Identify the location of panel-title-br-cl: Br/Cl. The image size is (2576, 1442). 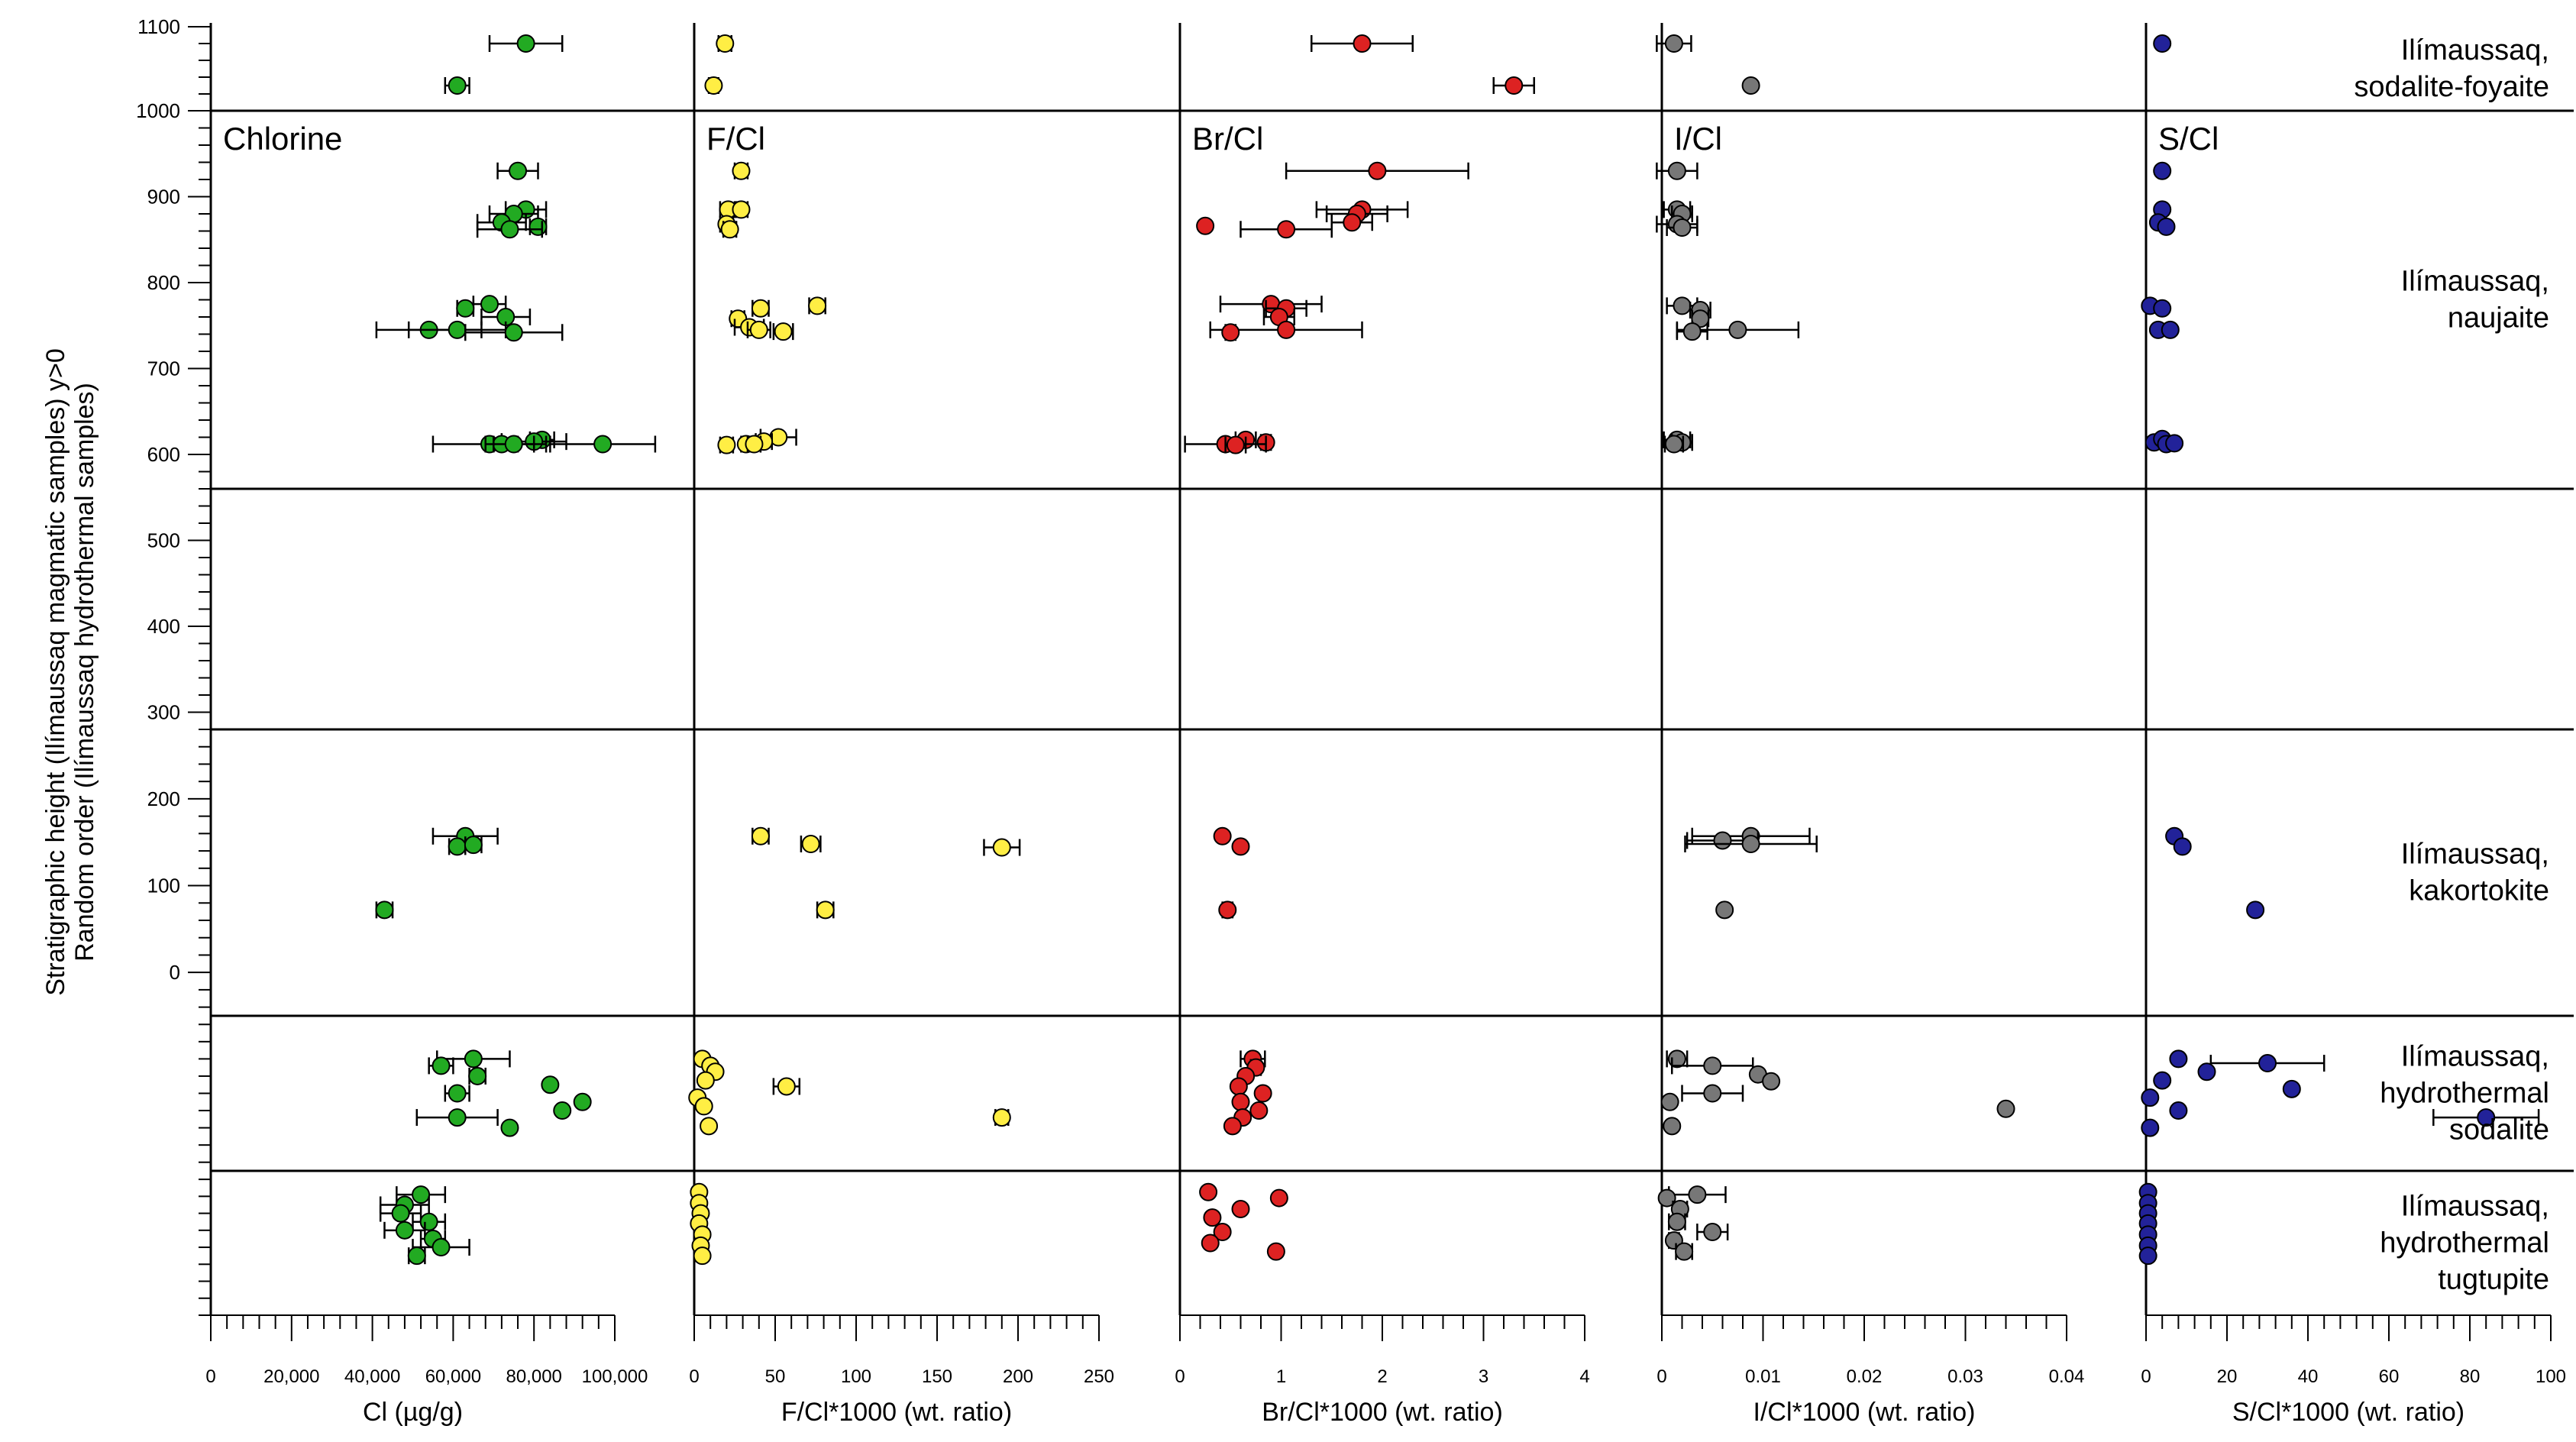
(1227, 139).